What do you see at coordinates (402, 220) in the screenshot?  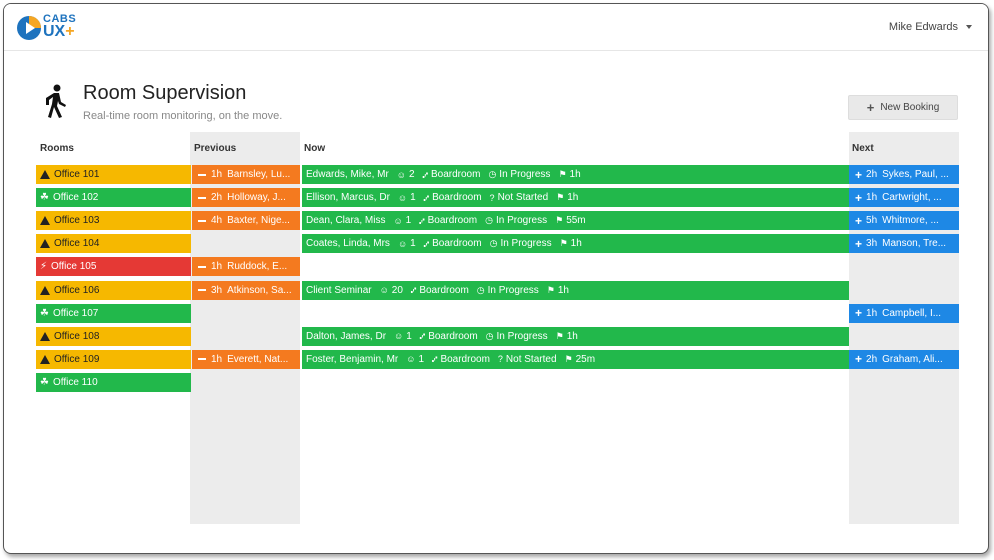 I see `attendees: ☺ 1` at bounding box center [402, 220].